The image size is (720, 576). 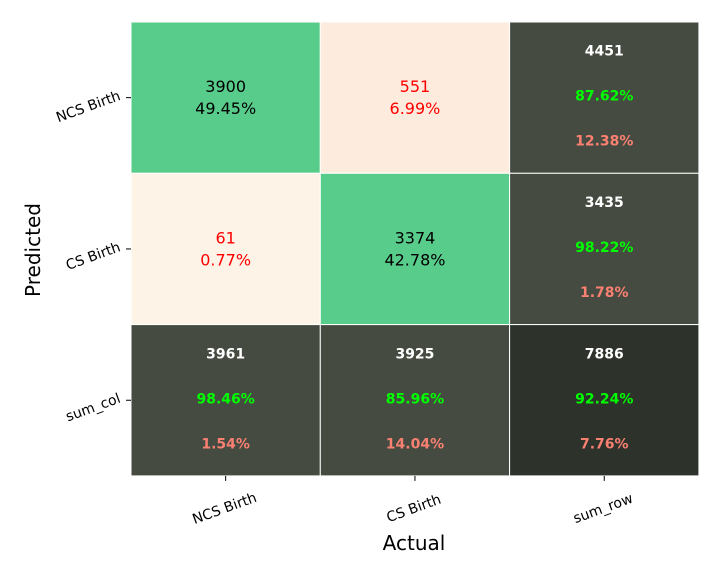 What do you see at coordinates (415, 444) in the screenshot?
I see `summary-error-percent: 14.04%` at bounding box center [415, 444].